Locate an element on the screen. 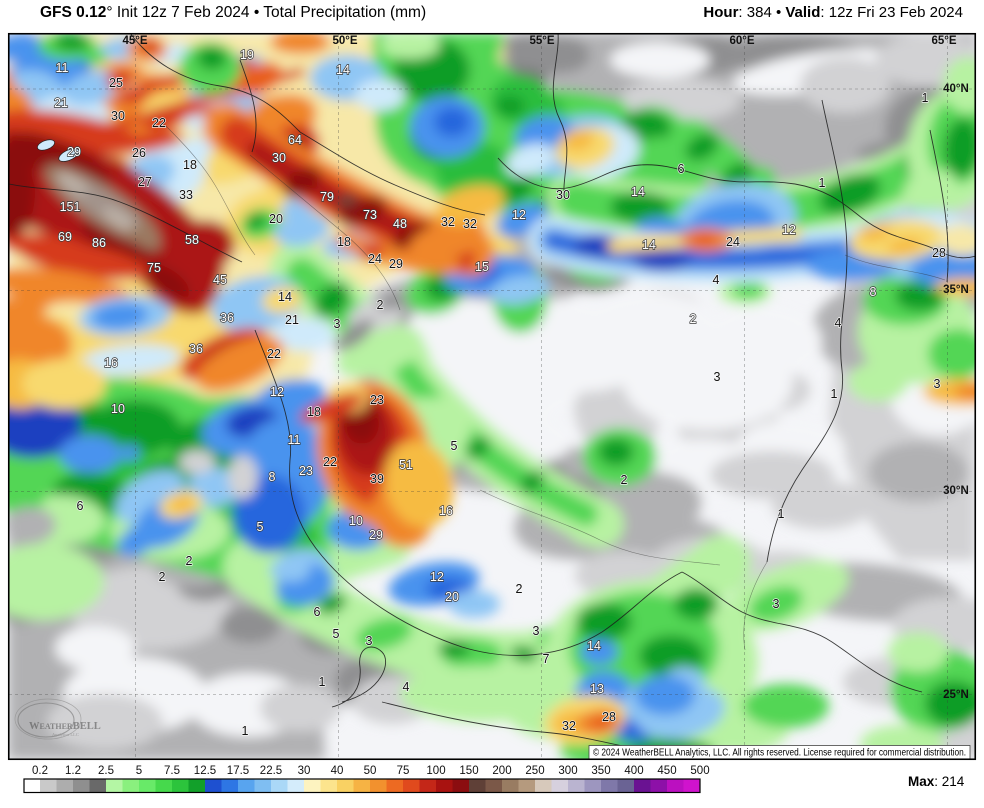 The image size is (984, 808). svg-text: 1.2 is located at coordinates (73, 771).